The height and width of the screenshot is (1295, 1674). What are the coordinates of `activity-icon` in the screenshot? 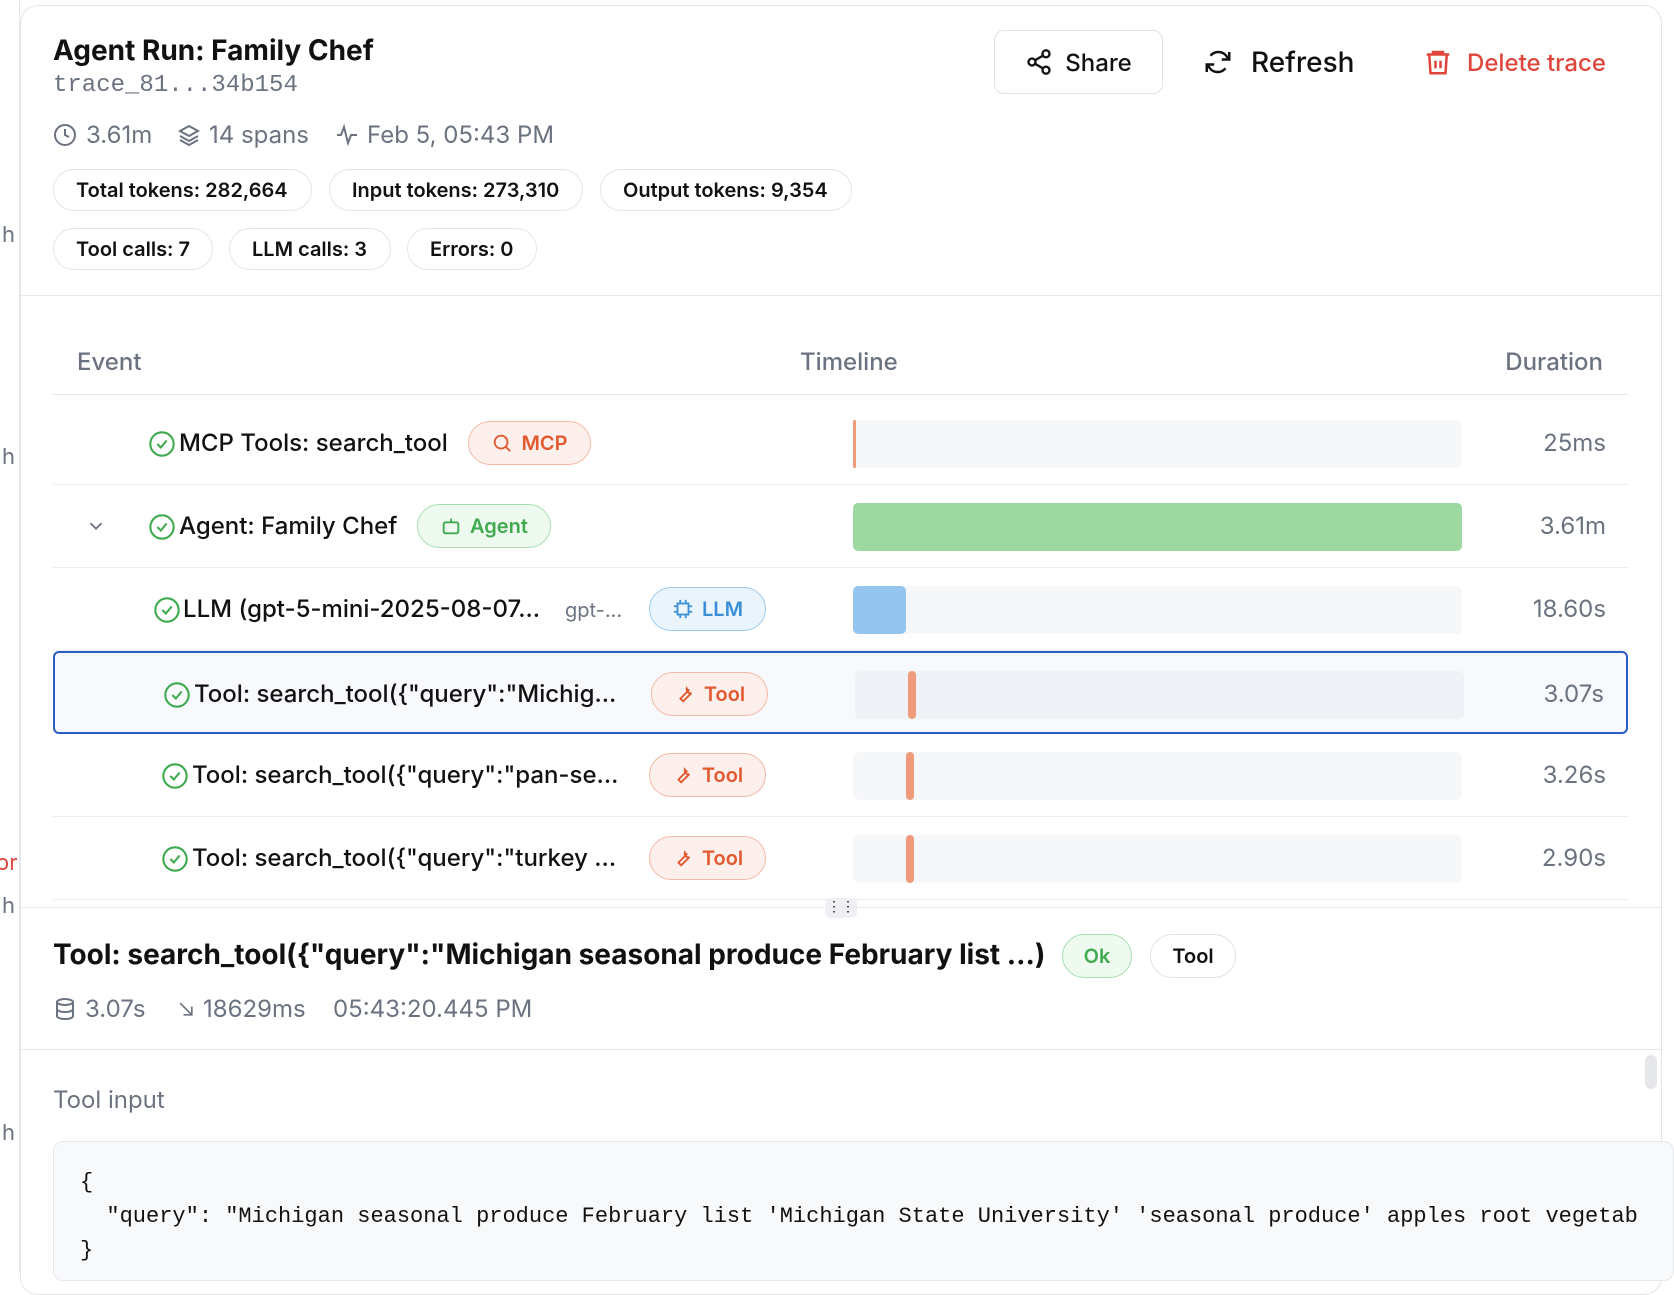 It's located at (347, 135).